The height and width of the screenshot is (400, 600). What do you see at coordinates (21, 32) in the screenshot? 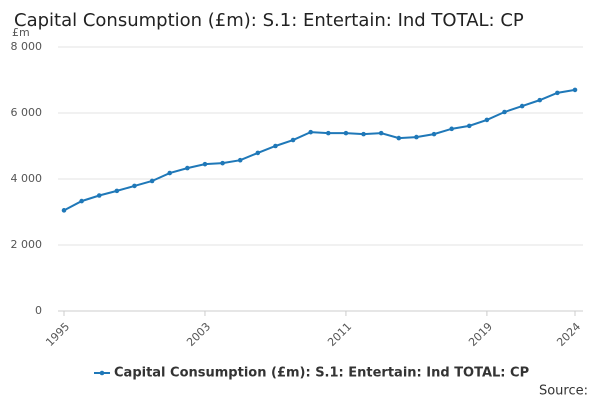
I see `y-unit: £m` at bounding box center [21, 32].